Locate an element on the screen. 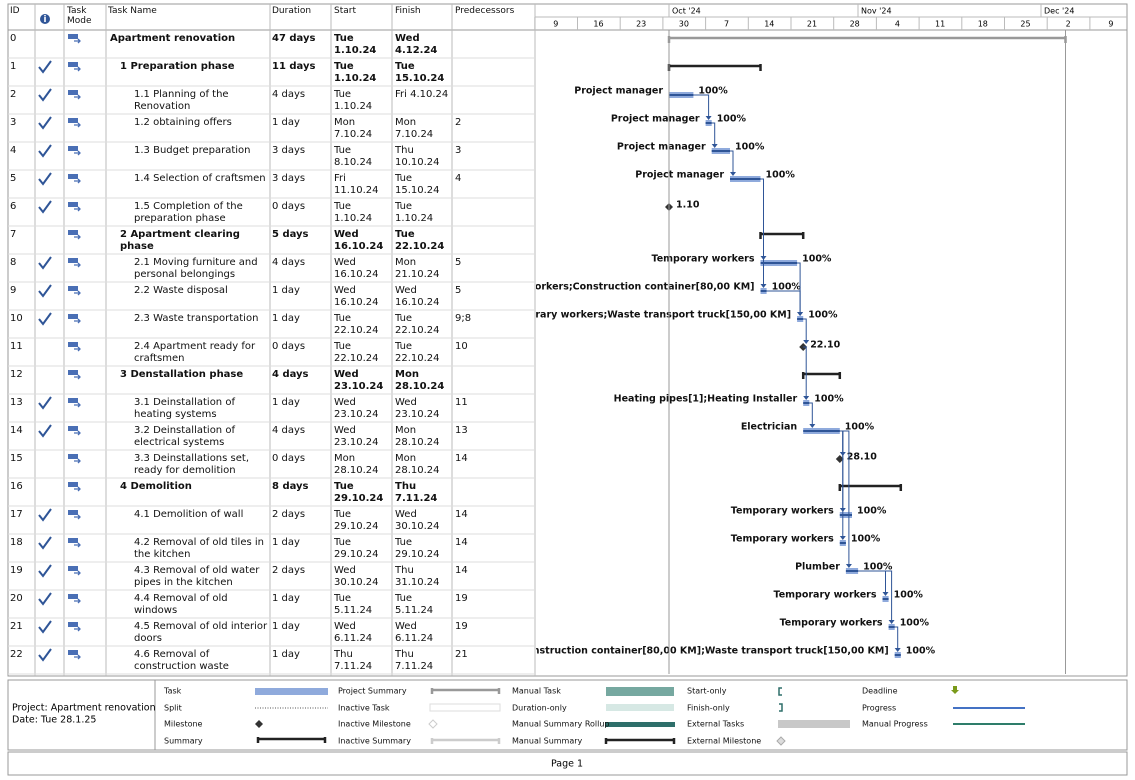 The image size is (1135, 780). task-start: Tue 1.10.24 is located at coordinates (355, 44).